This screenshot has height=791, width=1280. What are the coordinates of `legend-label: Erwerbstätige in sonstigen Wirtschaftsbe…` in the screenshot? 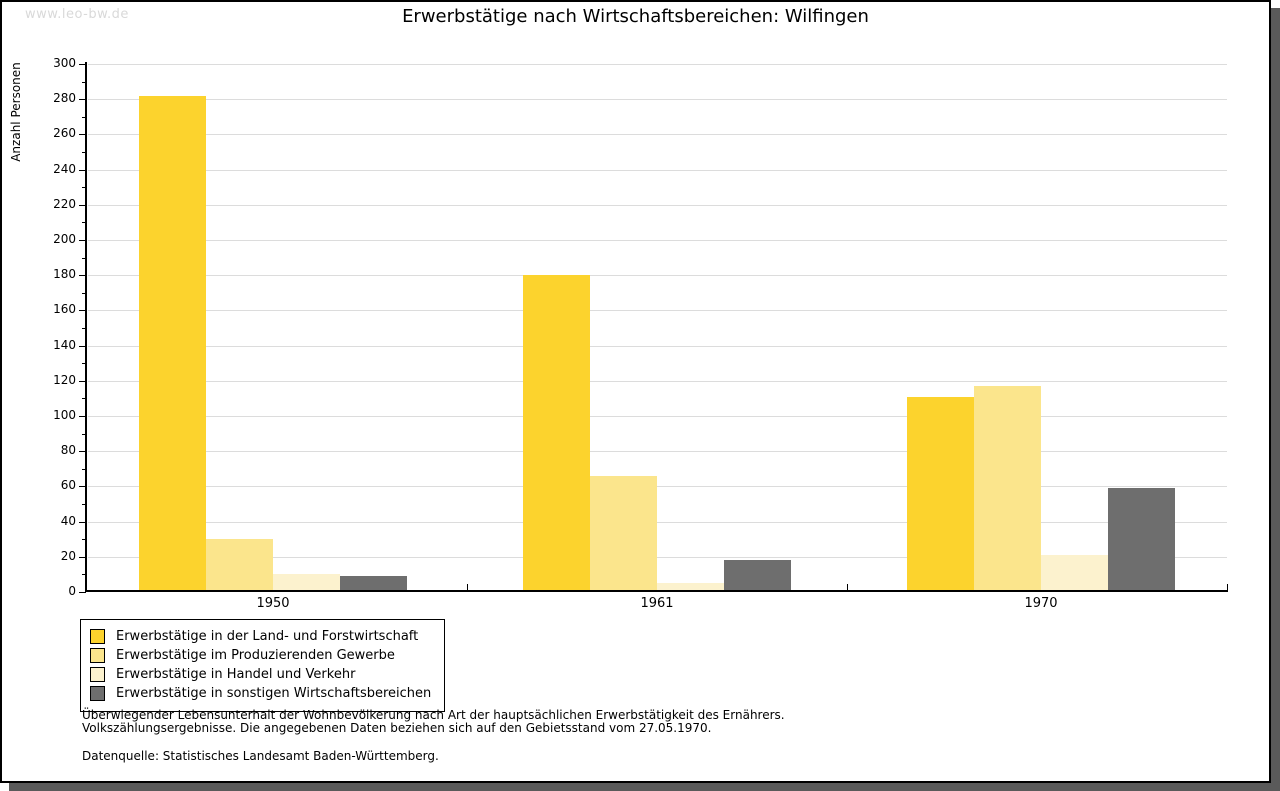 It's located at (274, 693).